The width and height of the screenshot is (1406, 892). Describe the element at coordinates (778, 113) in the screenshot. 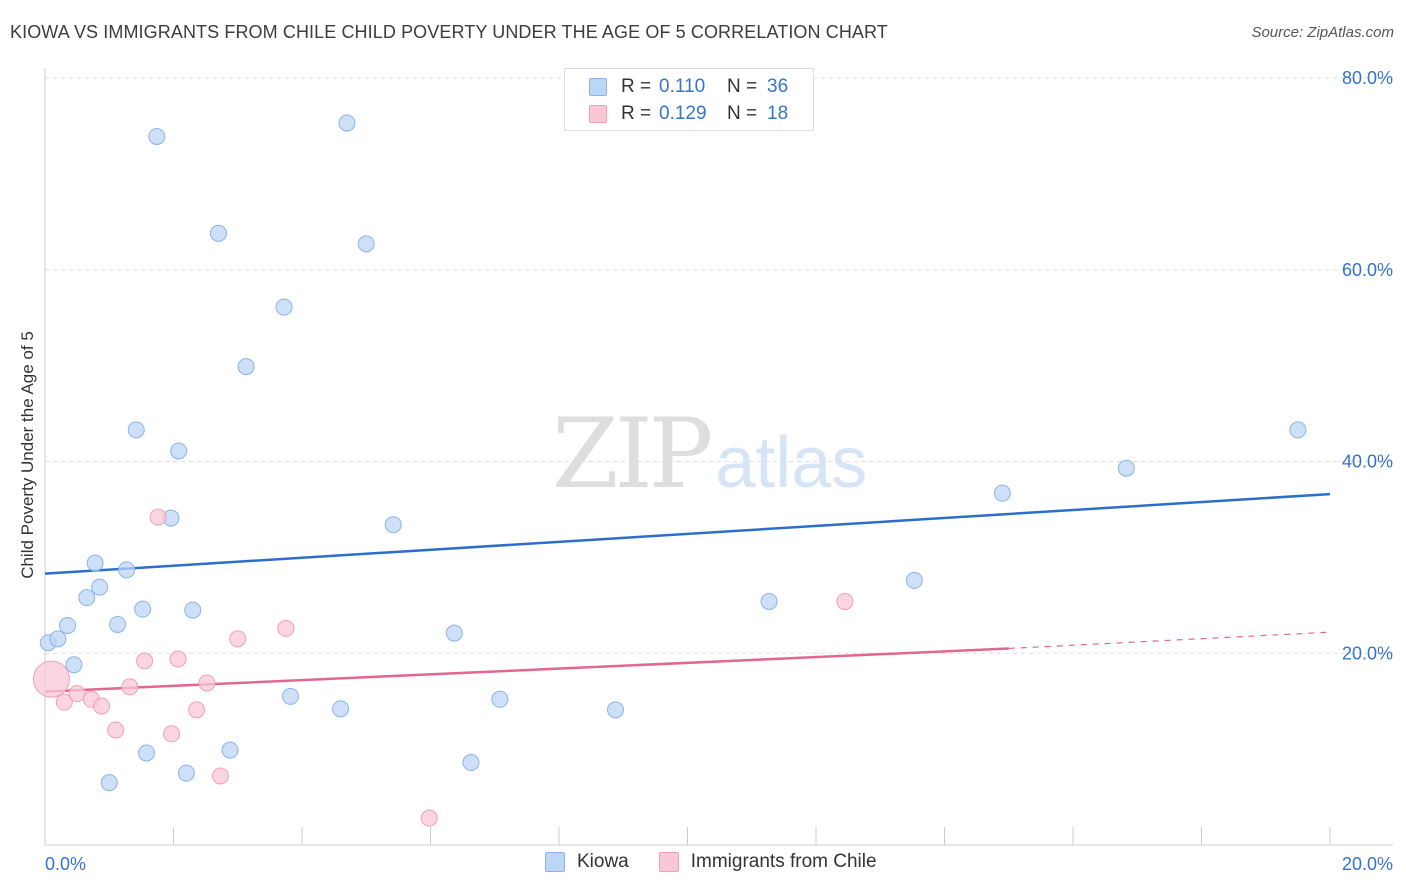

I see `legend-n-value: 18` at that location.